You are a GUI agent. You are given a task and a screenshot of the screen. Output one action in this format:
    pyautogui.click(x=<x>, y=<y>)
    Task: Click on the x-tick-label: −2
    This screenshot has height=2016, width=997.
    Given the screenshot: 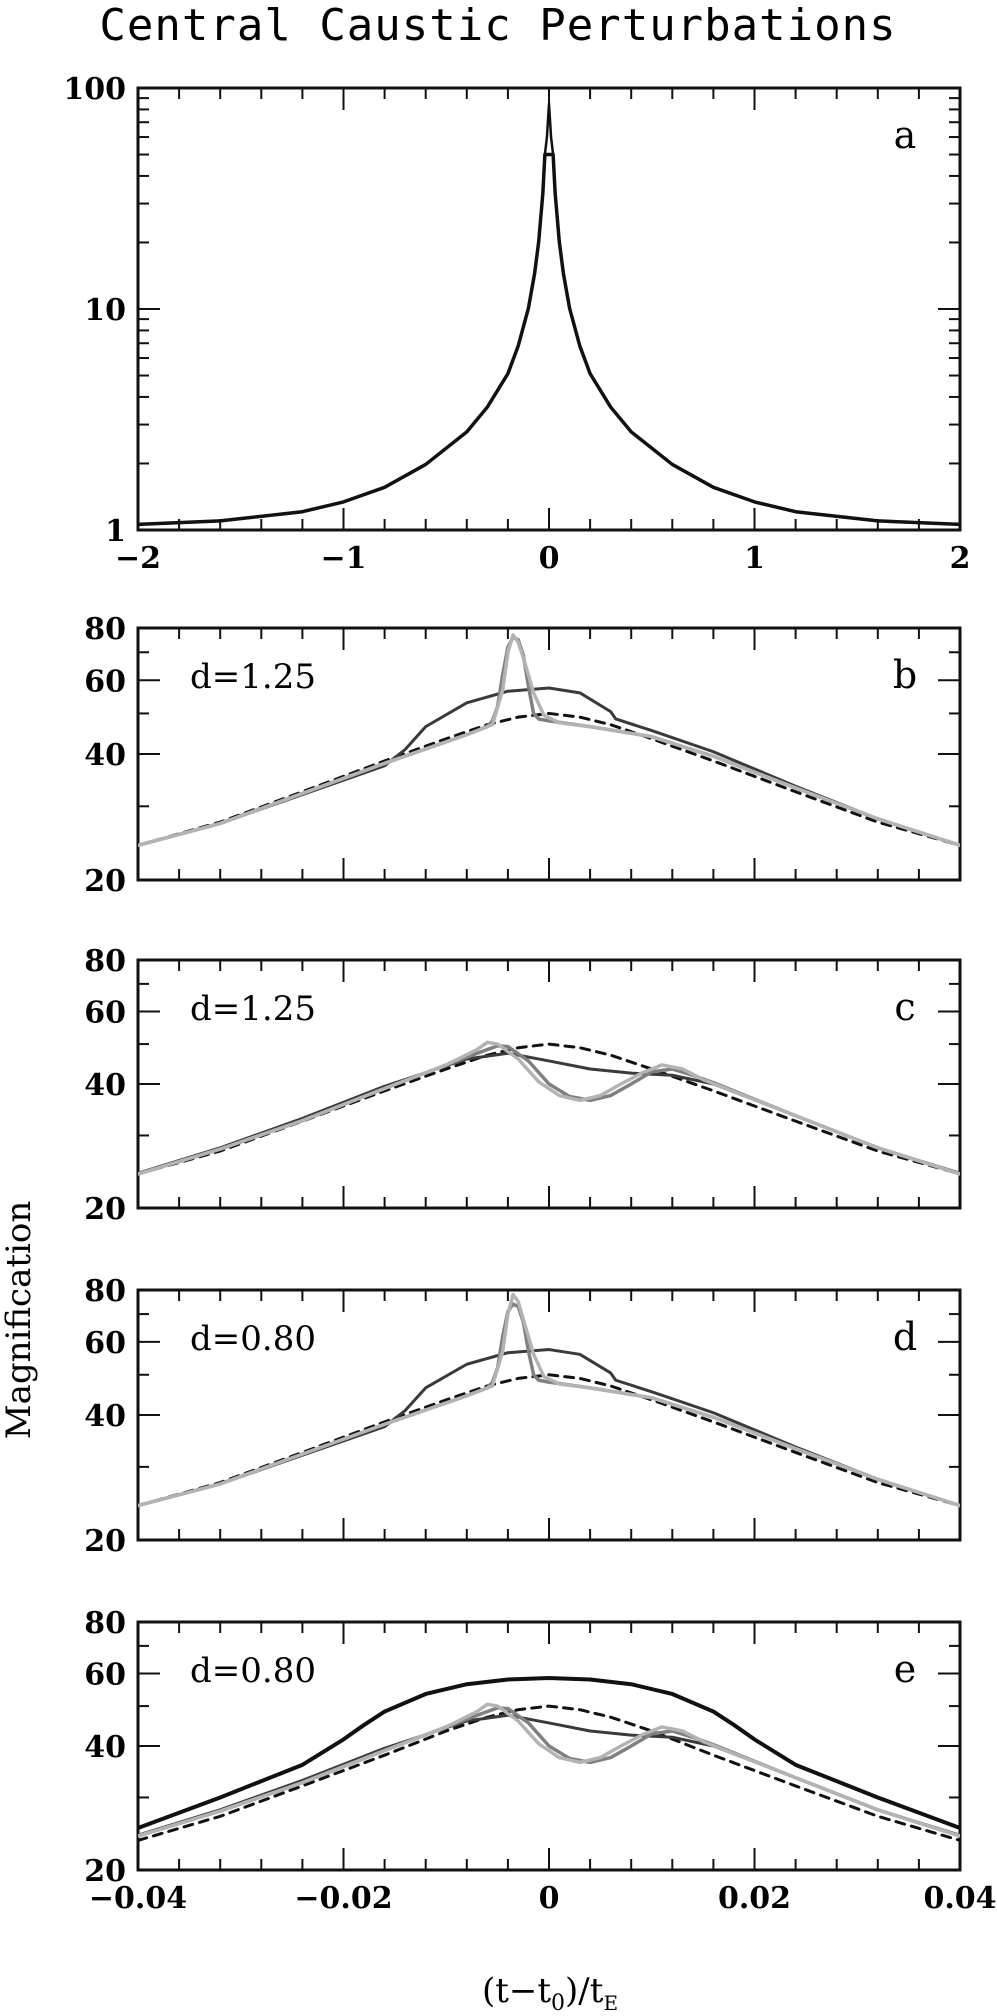 What is the action you would take?
    pyautogui.click(x=138, y=558)
    